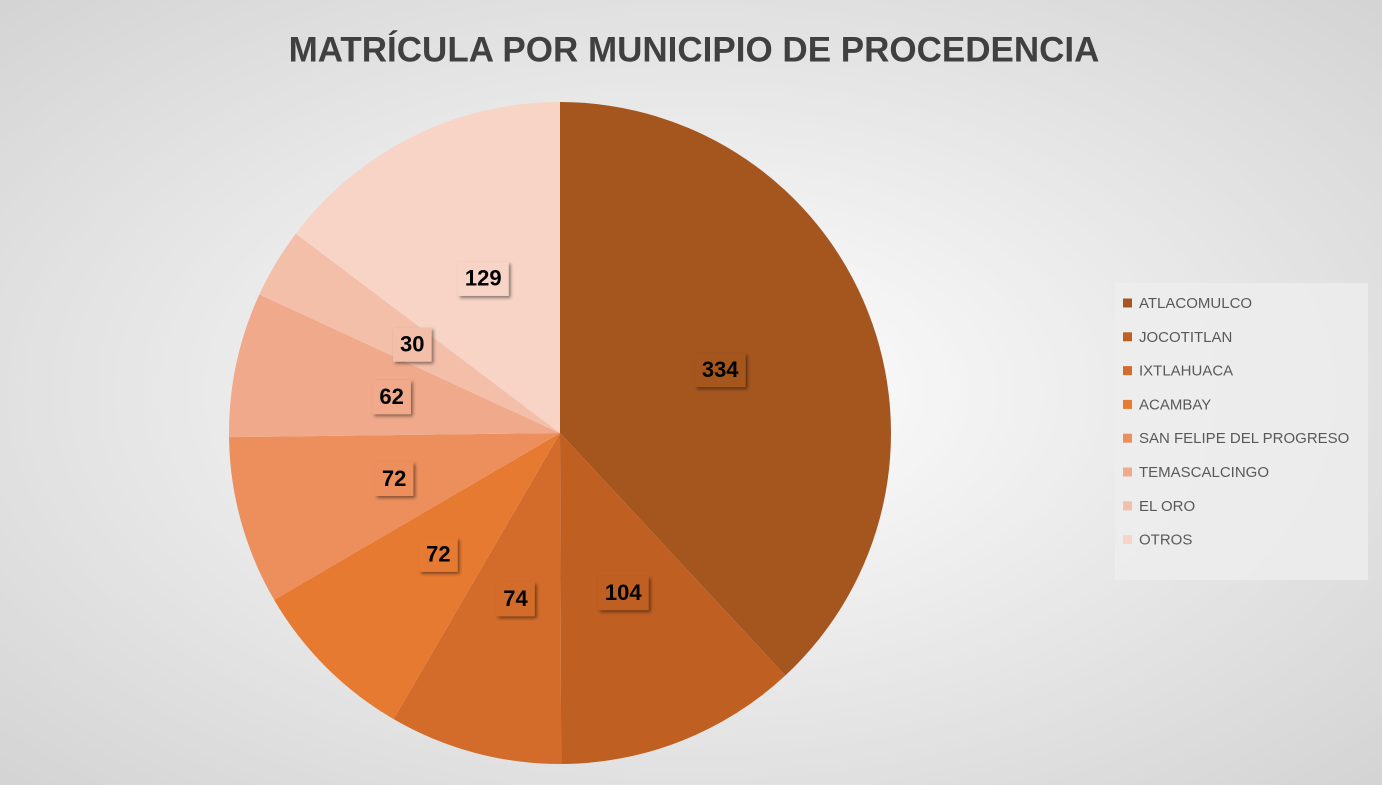  Describe the element at coordinates (1195, 303) in the screenshot. I see `legend-label: ATLACOMULCO` at that location.